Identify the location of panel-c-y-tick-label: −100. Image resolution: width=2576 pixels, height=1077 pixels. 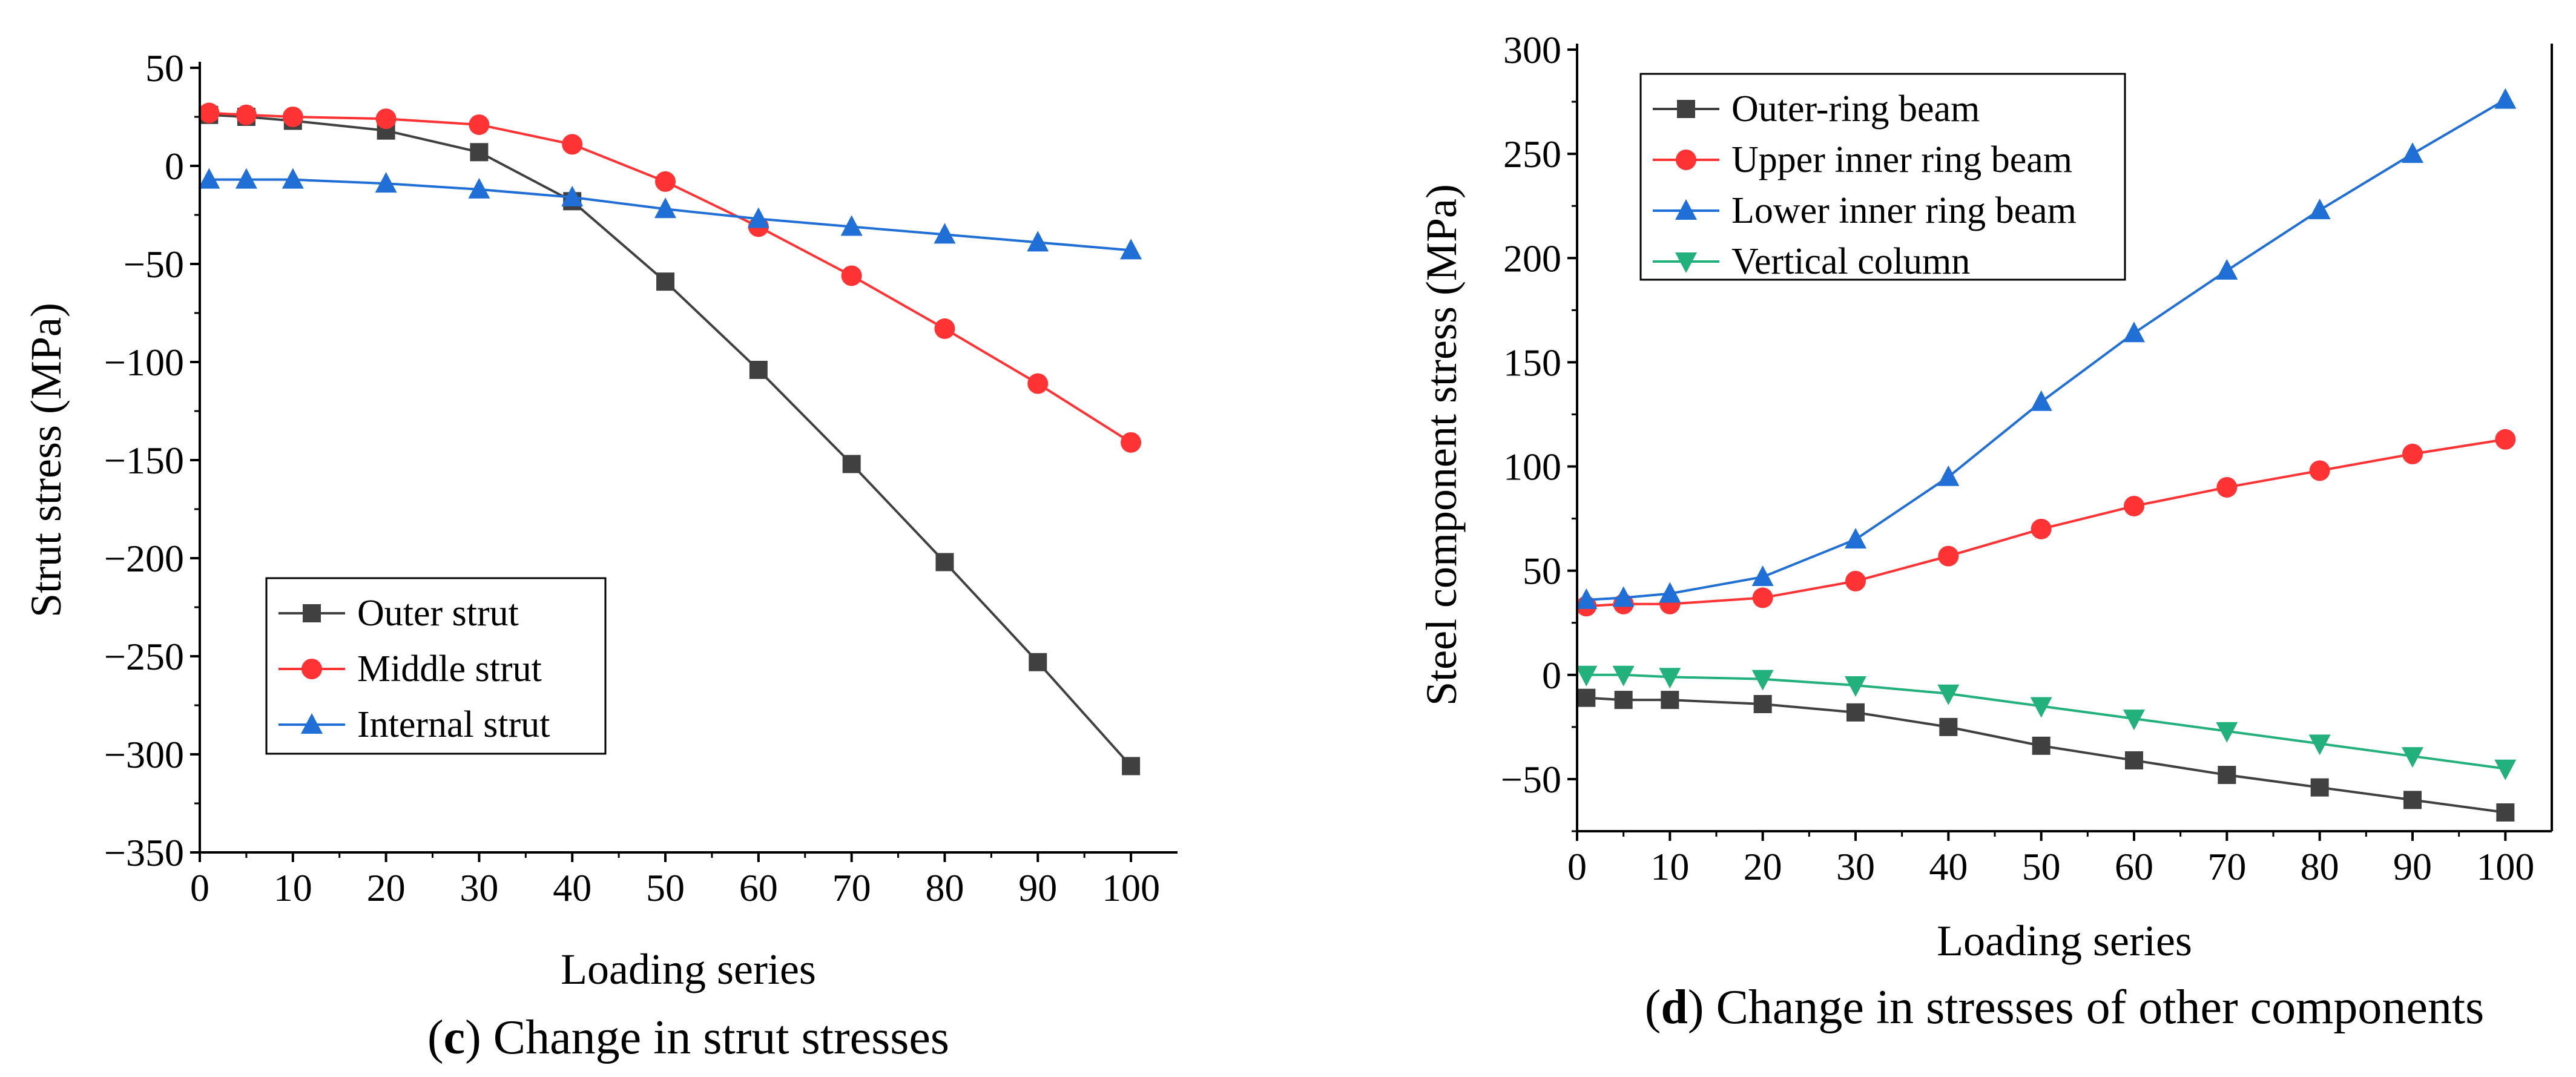
(144, 362).